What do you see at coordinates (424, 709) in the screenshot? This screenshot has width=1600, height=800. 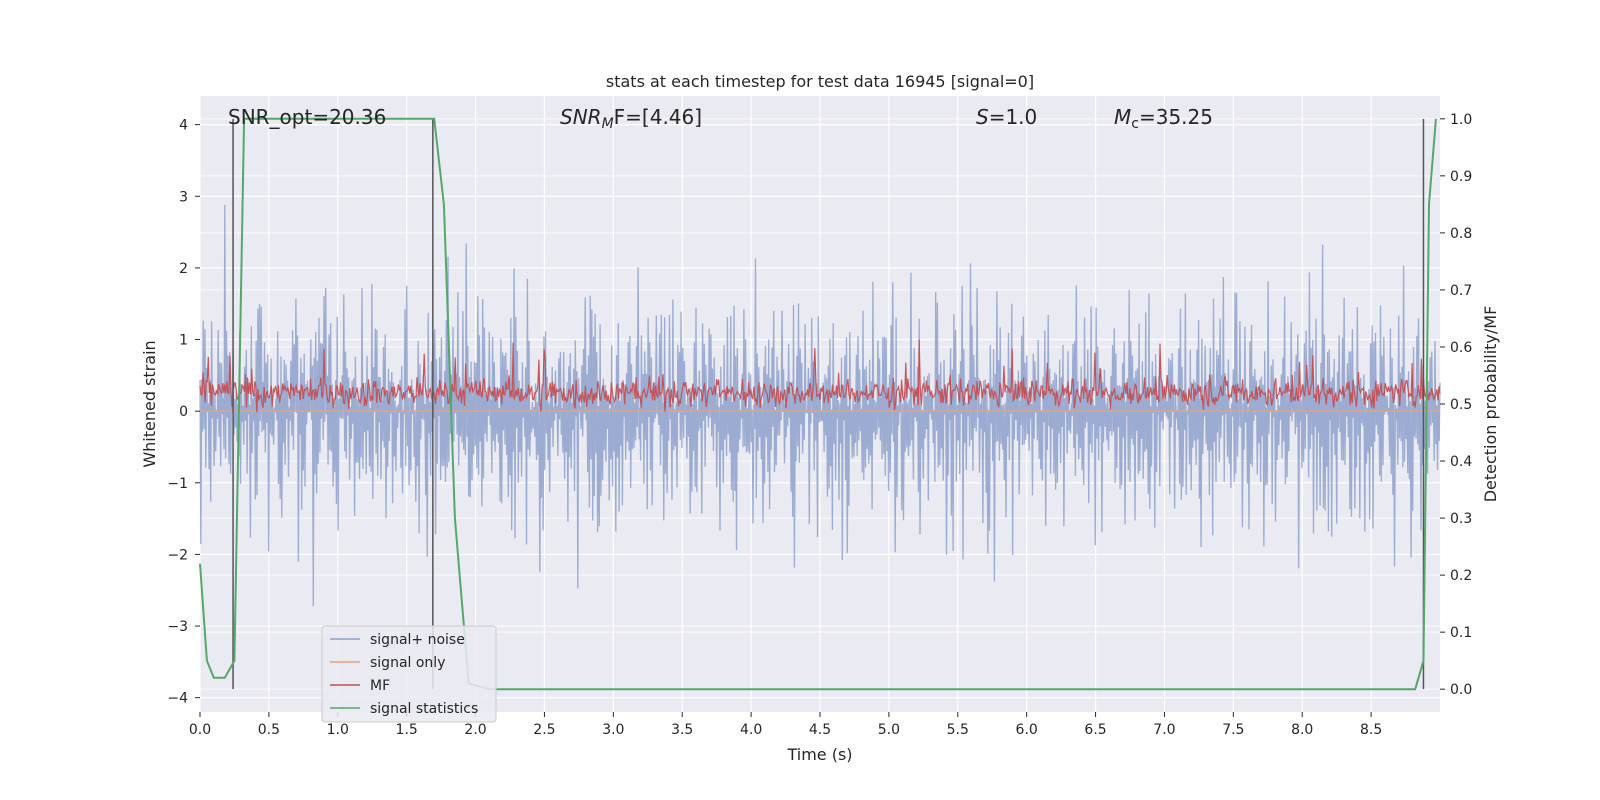 I see `legend-label-signal-statistics: signal statistics` at bounding box center [424, 709].